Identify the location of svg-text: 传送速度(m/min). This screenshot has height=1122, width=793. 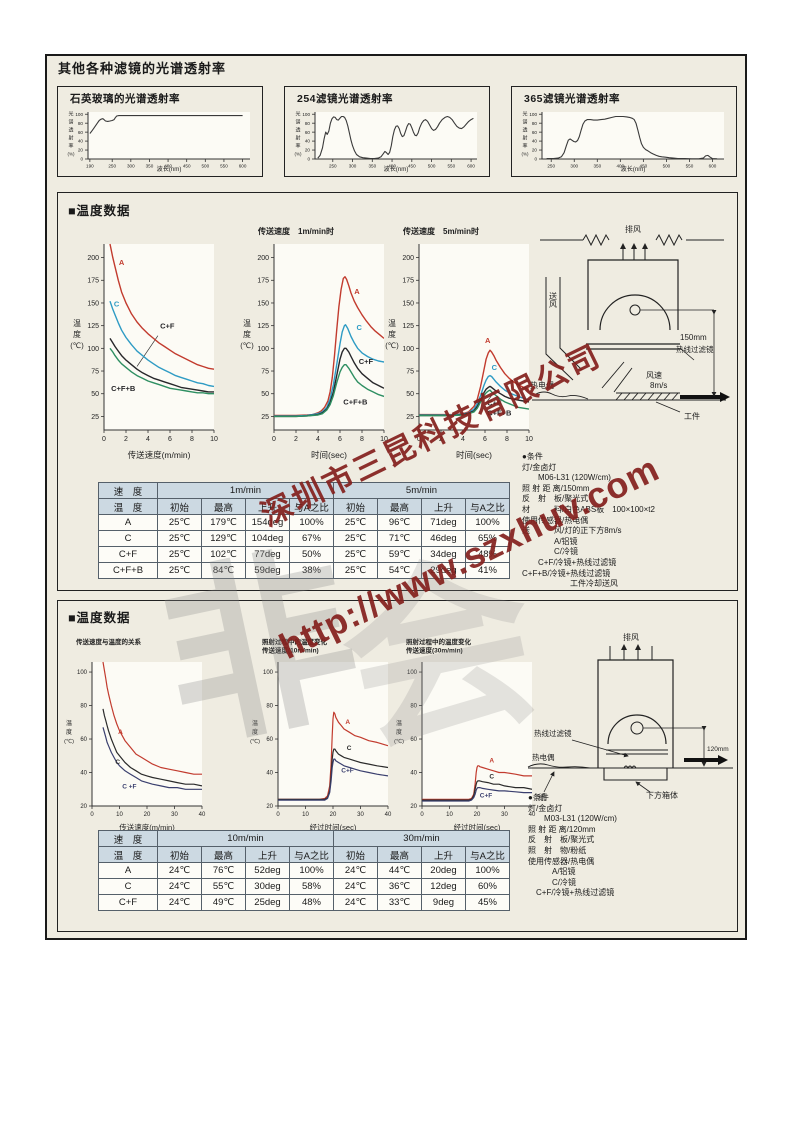
(159, 455).